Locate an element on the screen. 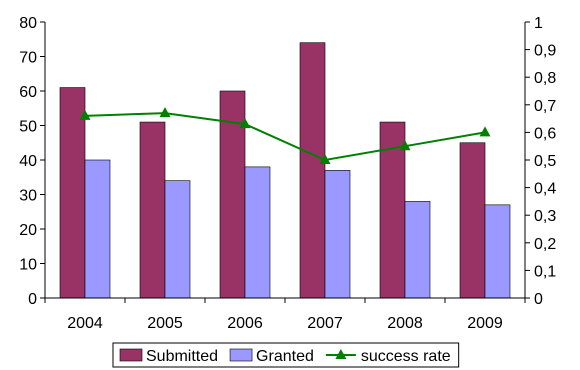 The width and height of the screenshot is (580, 370). legend-label-granted: Granted is located at coordinates (285, 356).